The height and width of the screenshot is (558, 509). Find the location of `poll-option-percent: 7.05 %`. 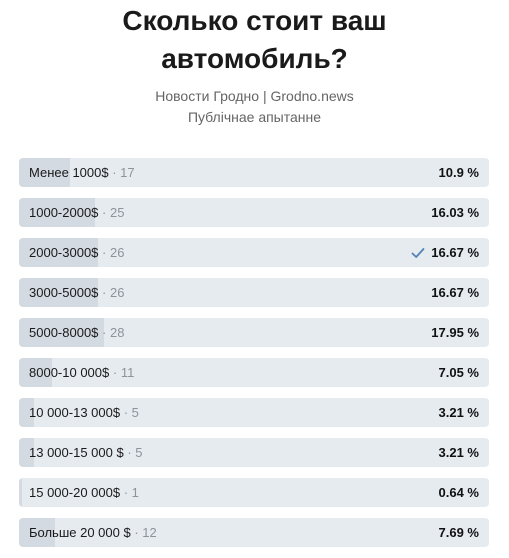

poll-option-percent: 7.05 % is located at coordinates (458, 372).